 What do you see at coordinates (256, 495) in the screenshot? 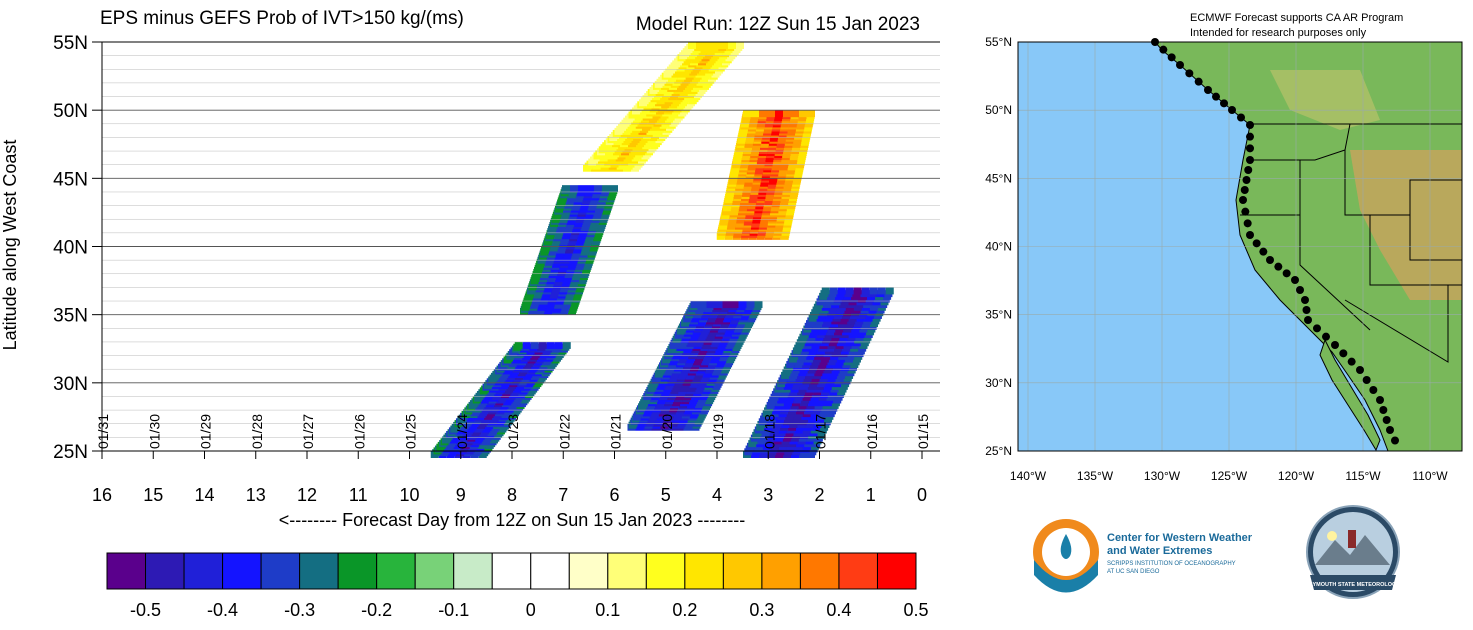
I see `x-tick-label: 13` at bounding box center [256, 495].